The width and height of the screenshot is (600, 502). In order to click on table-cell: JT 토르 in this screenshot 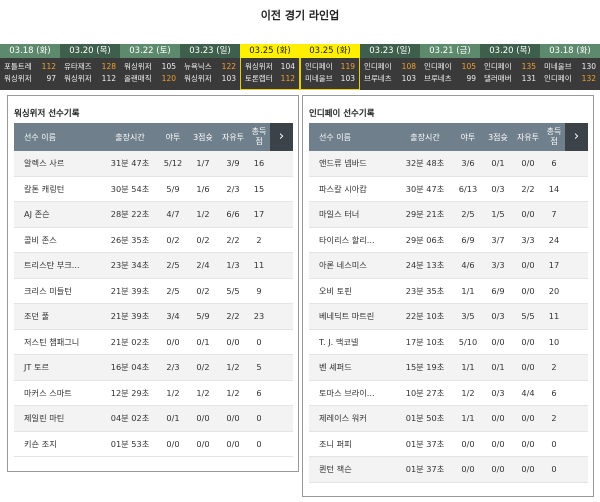, I will do `click(37, 367)`.